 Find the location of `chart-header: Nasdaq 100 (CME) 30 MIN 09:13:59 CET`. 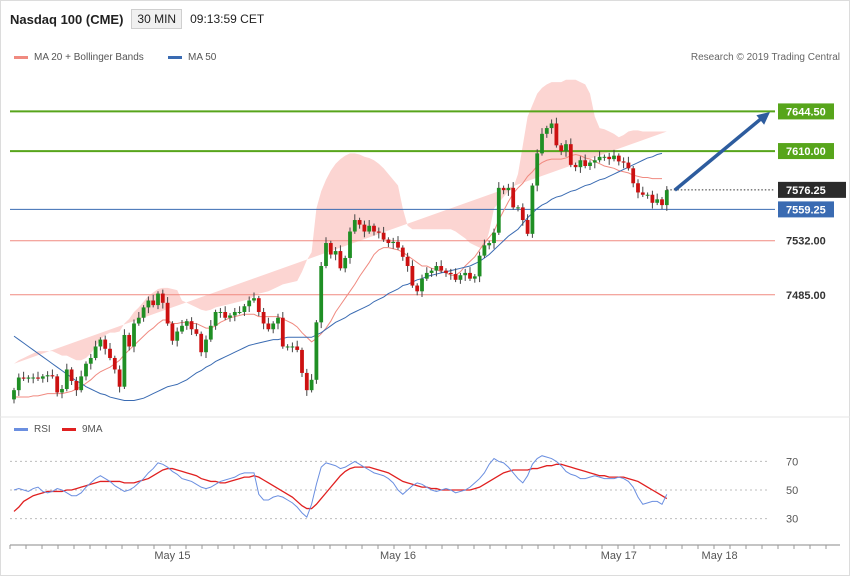

chart-header: Nasdaq 100 (CME) 30 MIN 09:13:59 CET is located at coordinates (137, 19).